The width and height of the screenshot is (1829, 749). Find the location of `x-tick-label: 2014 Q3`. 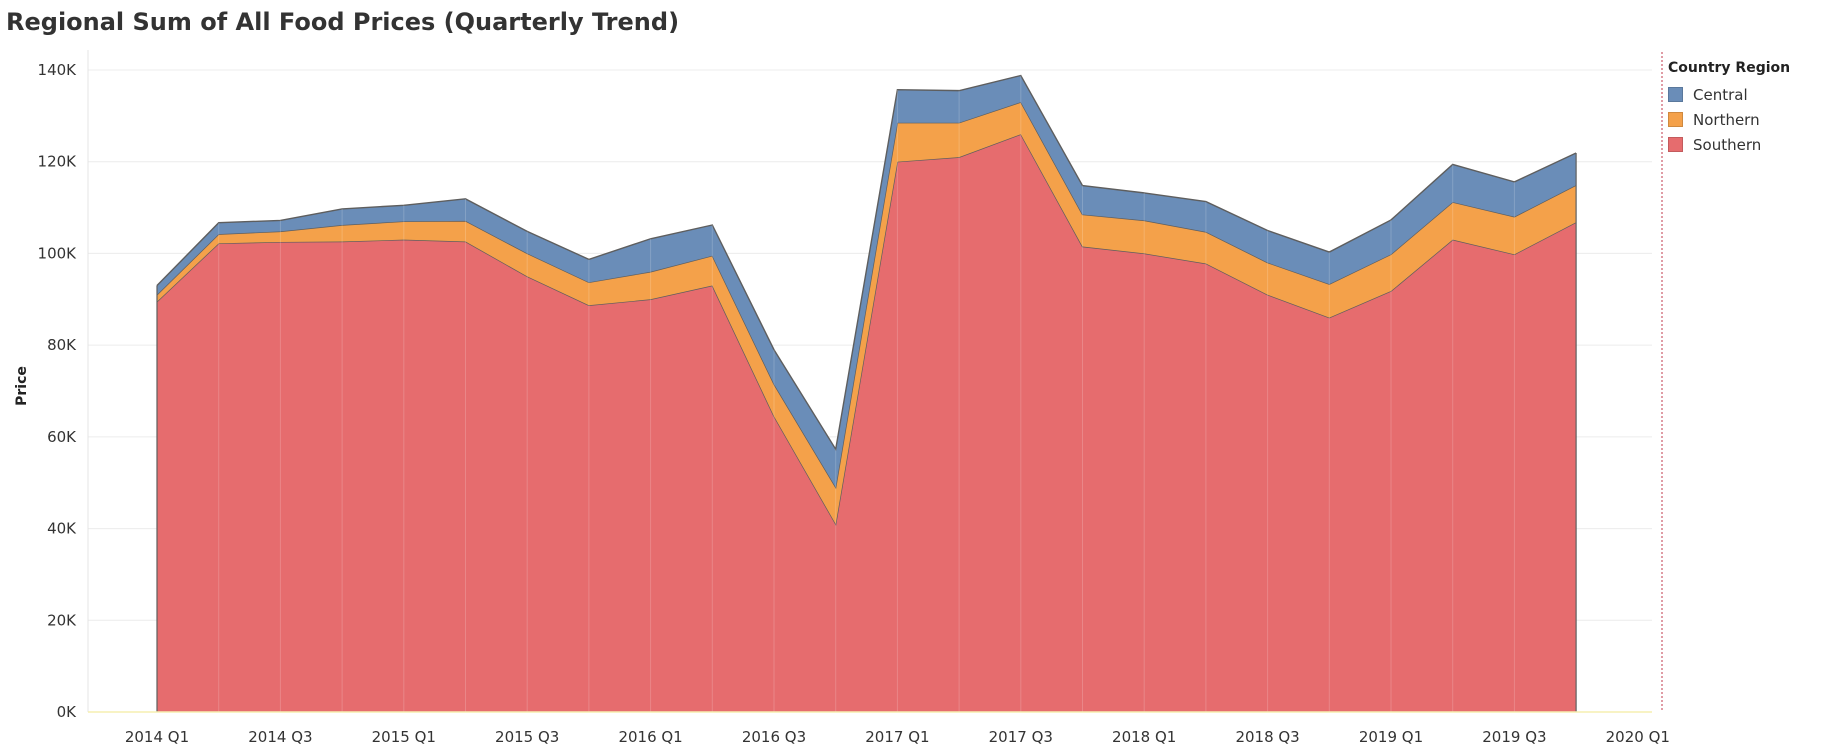

x-tick-label: 2014 Q3 is located at coordinates (280, 737).